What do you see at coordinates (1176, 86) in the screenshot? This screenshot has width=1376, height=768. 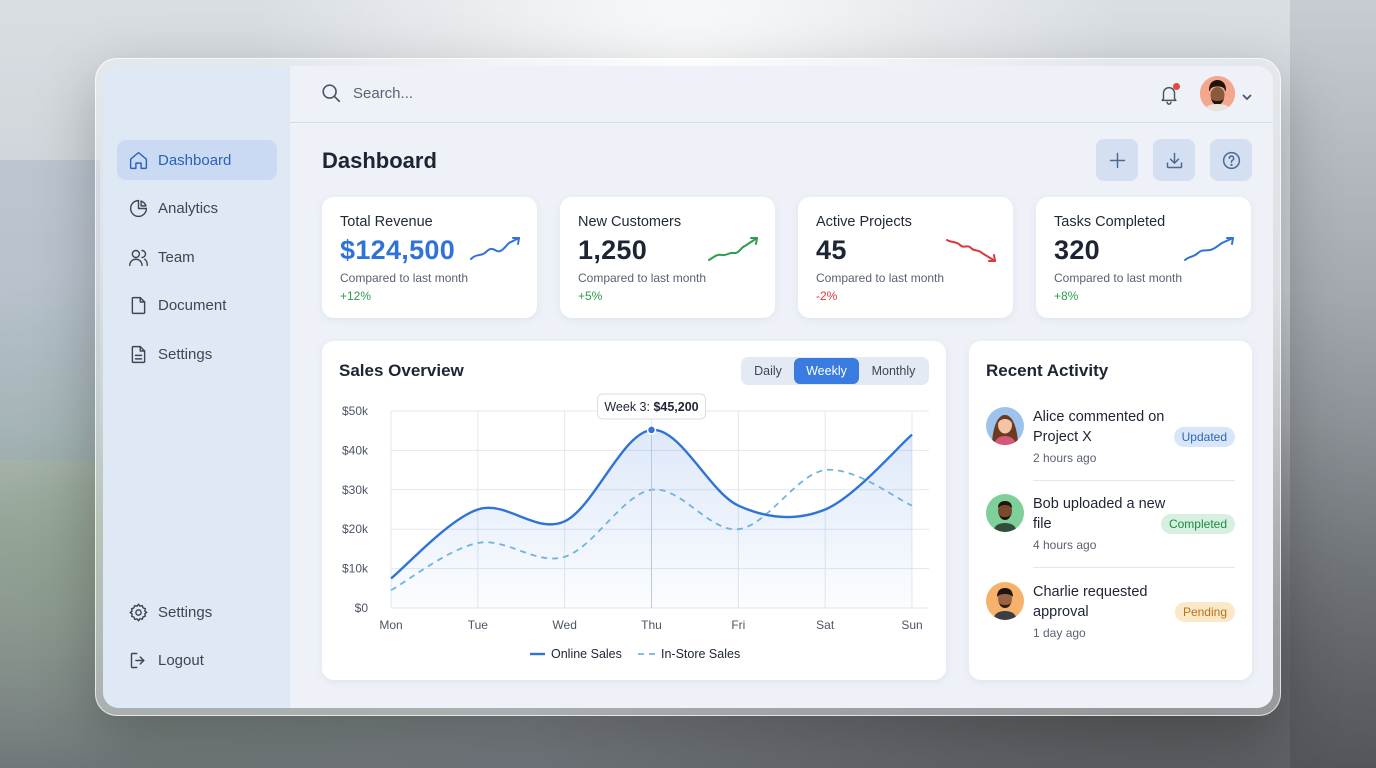 I see `notification-dot` at bounding box center [1176, 86].